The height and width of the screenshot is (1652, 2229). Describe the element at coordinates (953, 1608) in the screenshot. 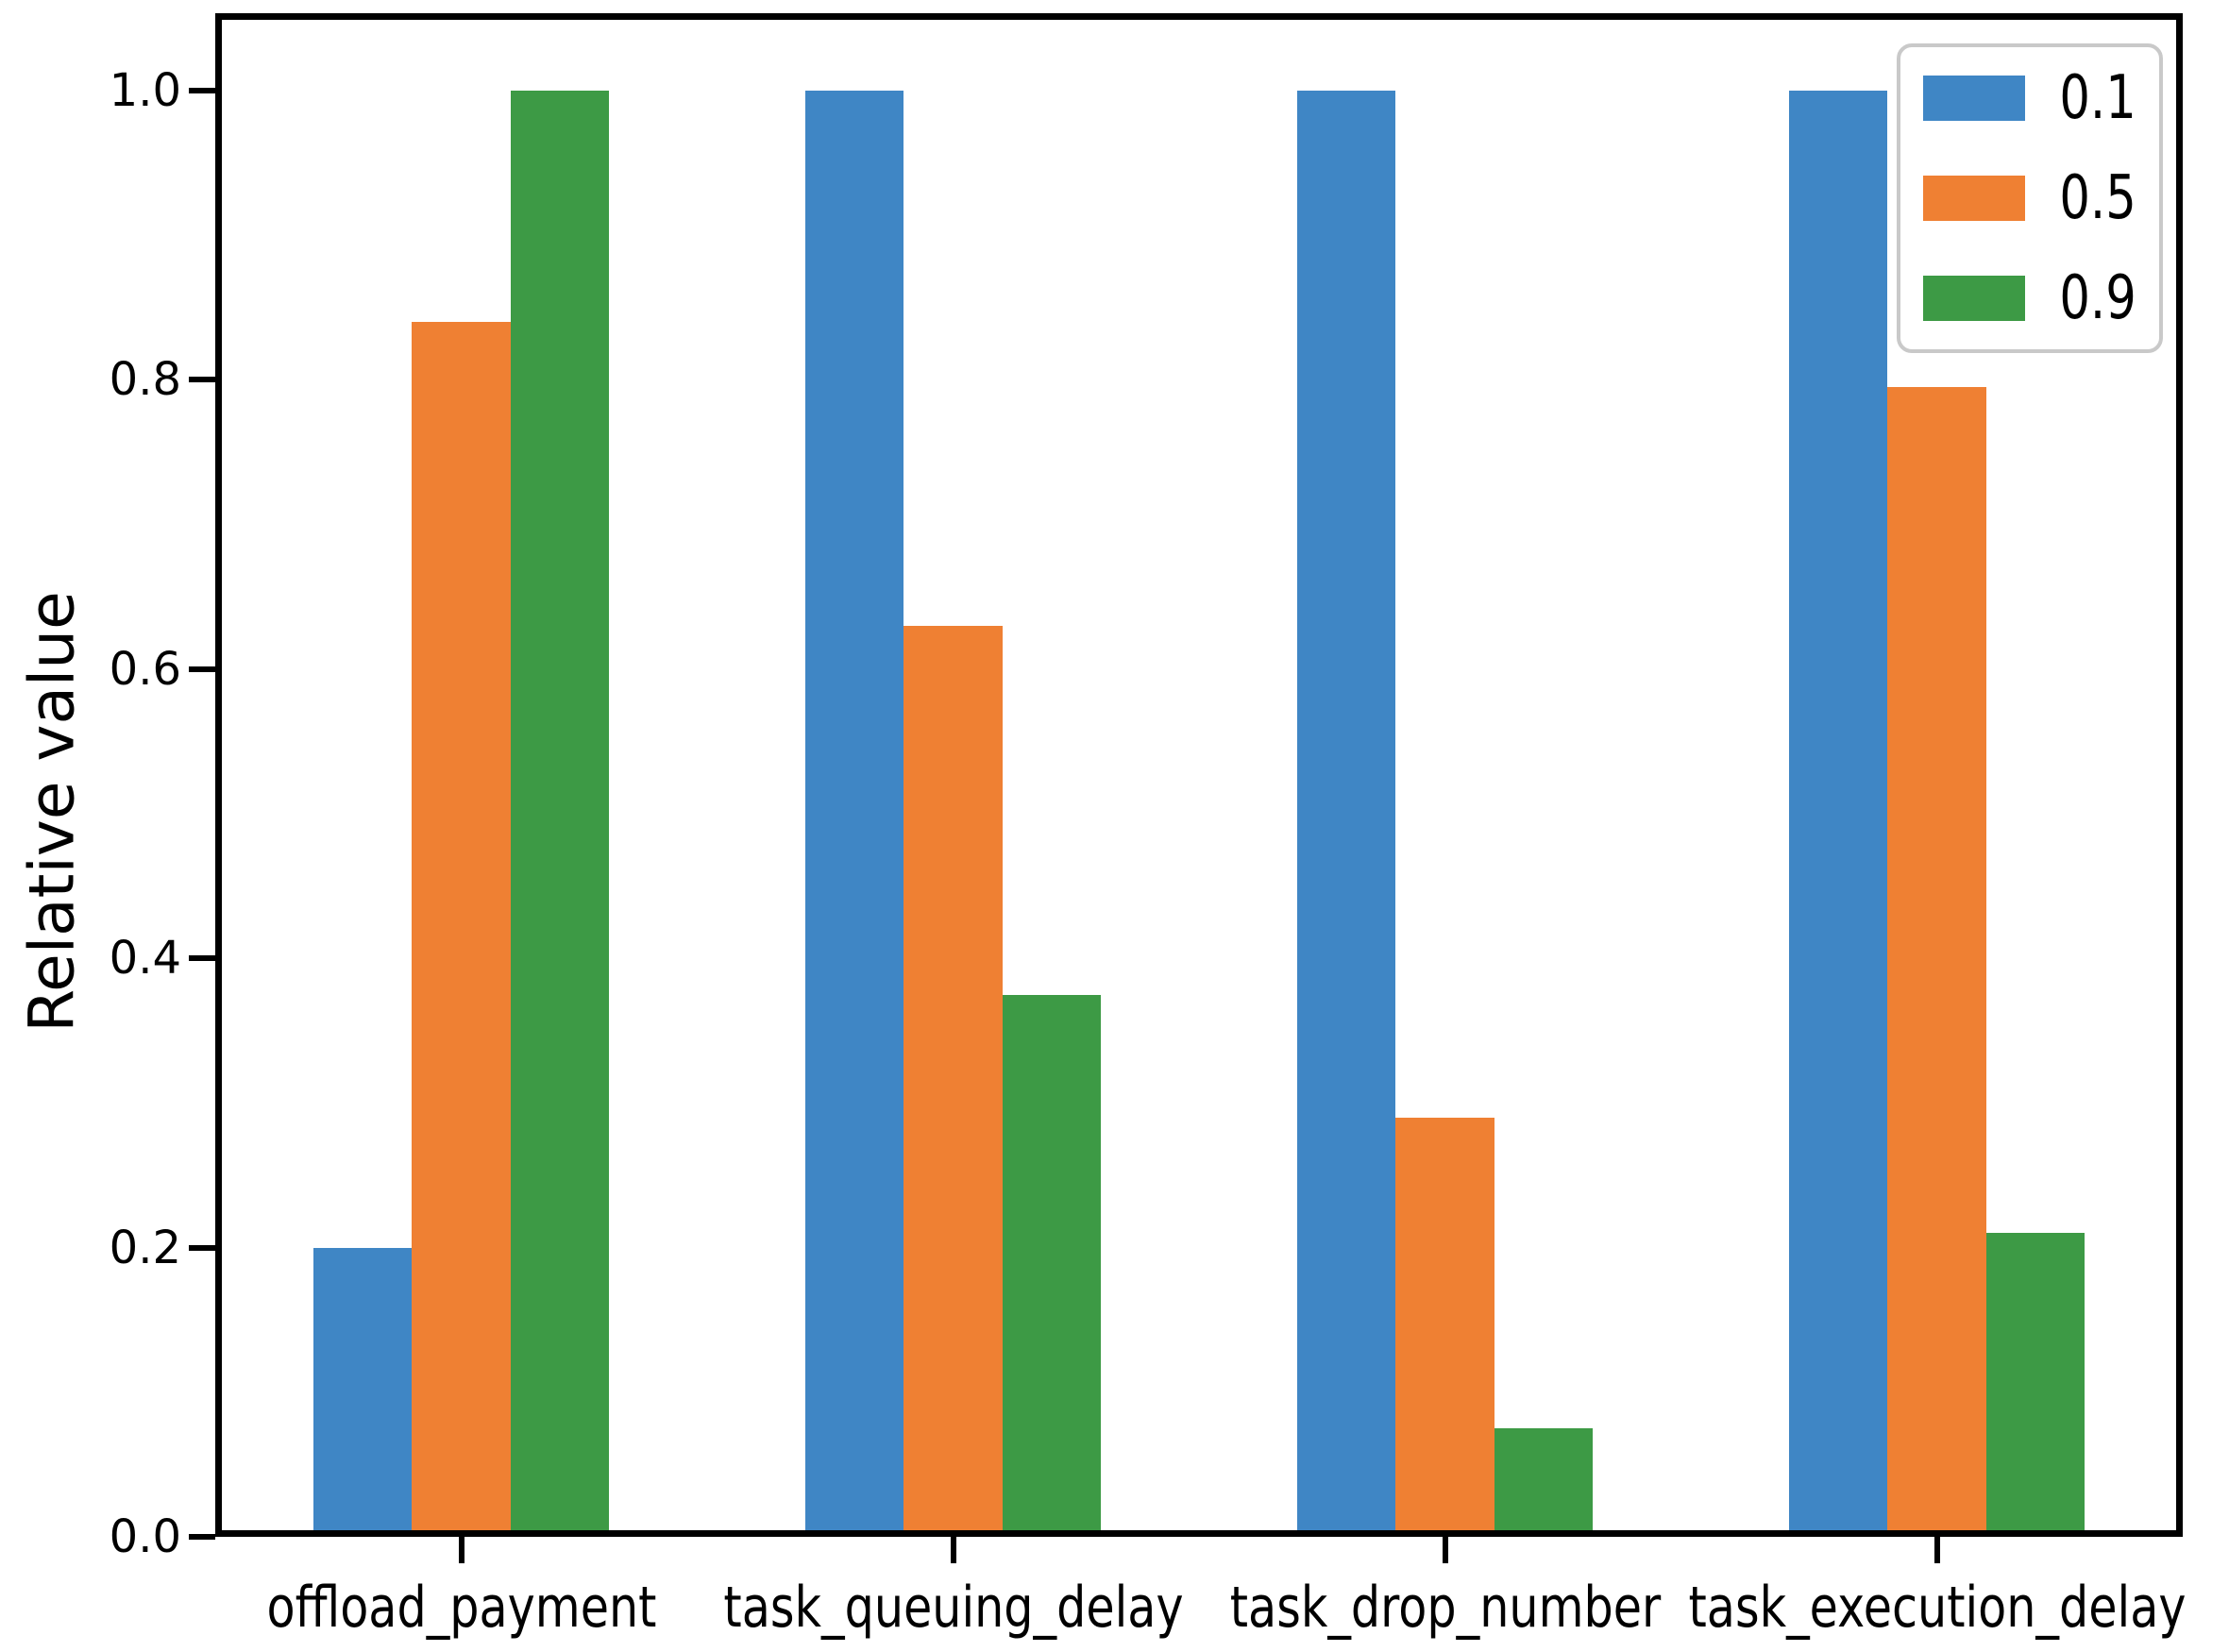

I see `x-tick-label-task_queuing_delay: task_queuing_delay` at that location.